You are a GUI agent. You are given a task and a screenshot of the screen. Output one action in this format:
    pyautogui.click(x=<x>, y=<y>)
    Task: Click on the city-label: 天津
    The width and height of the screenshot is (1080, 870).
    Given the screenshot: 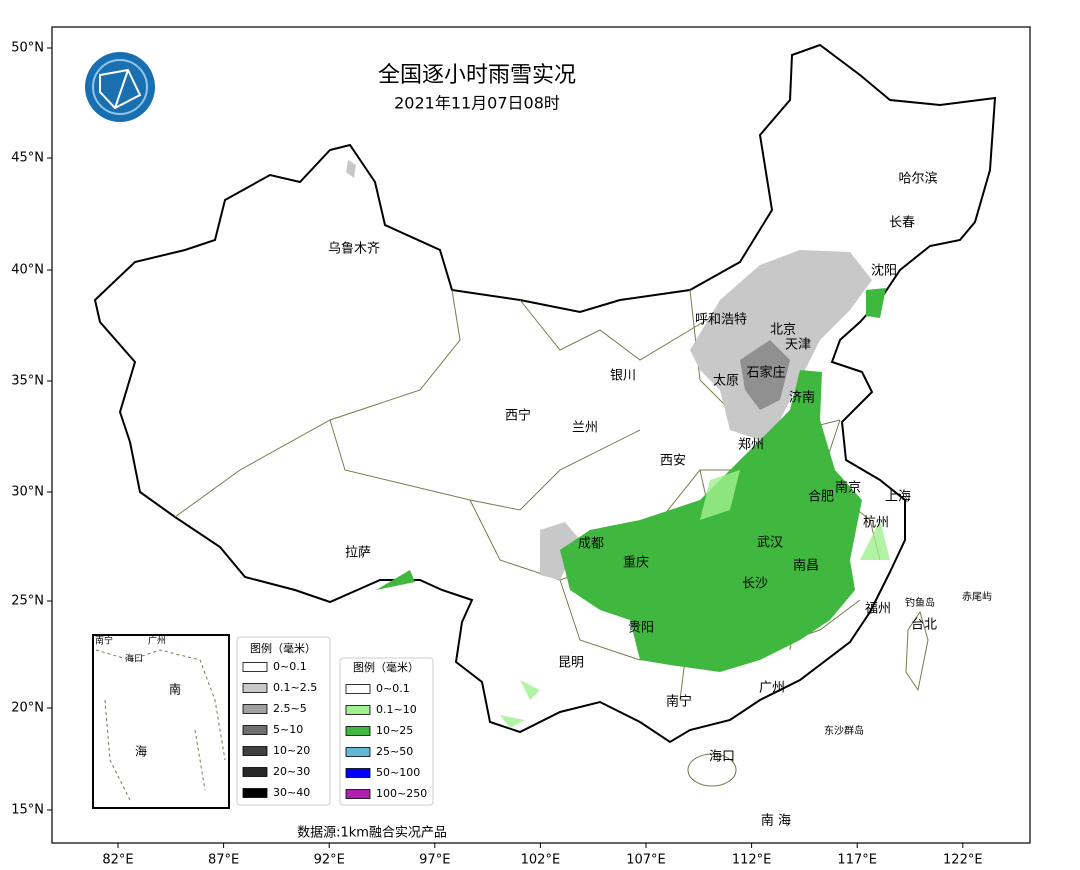 What is the action you would take?
    pyautogui.click(x=798, y=345)
    